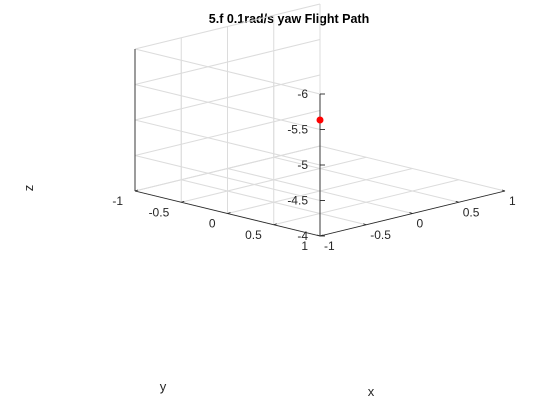 Image resolution: width=560 pixels, height=420 pixels. What do you see at coordinates (366, 202) in the screenshot?
I see `floor-grid-line-y` at bounding box center [366, 202].